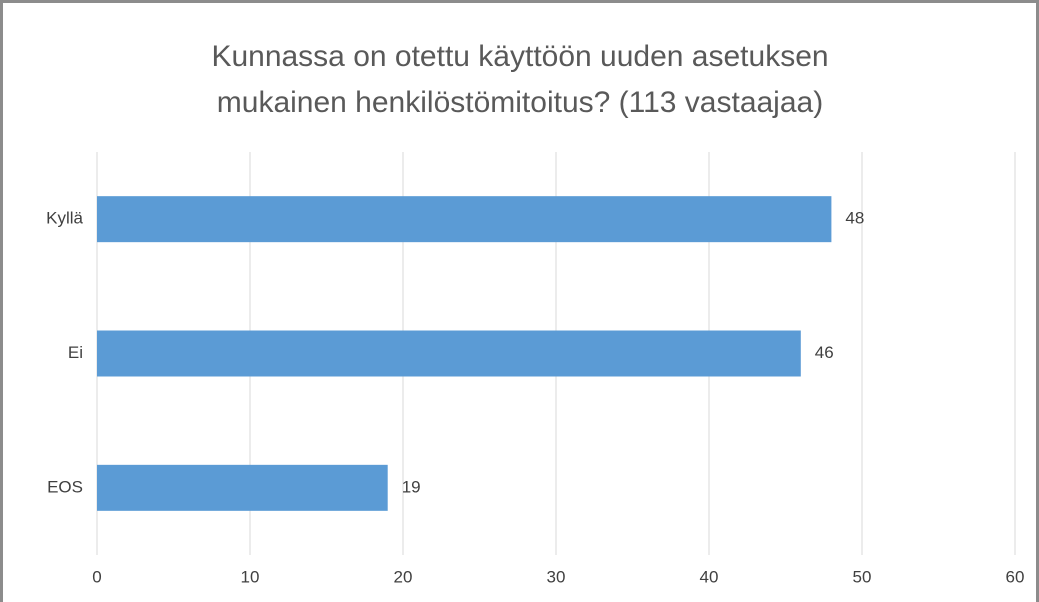  I want to click on y-tick-label: EOS, so click(65, 486).